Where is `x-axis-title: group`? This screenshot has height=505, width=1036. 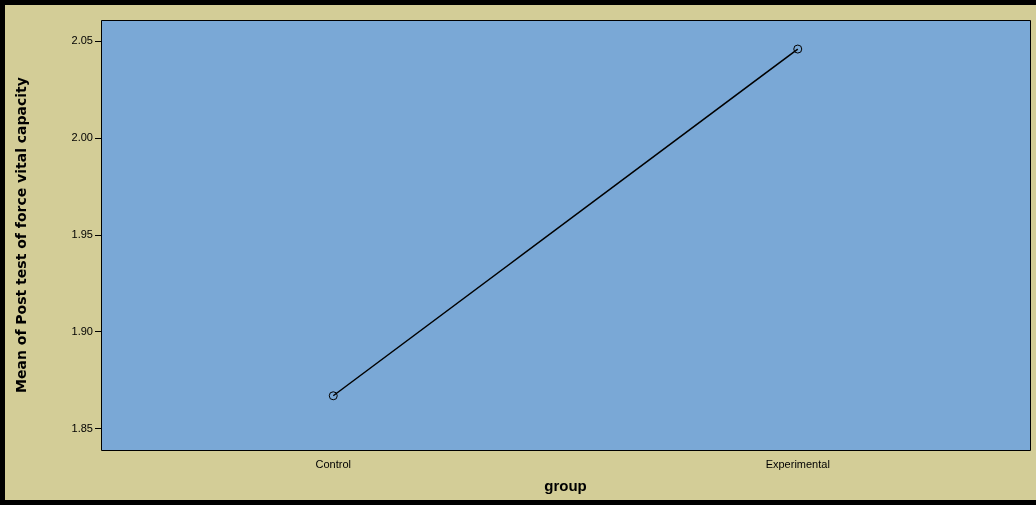
x-axis-title: group is located at coordinates (565, 486).